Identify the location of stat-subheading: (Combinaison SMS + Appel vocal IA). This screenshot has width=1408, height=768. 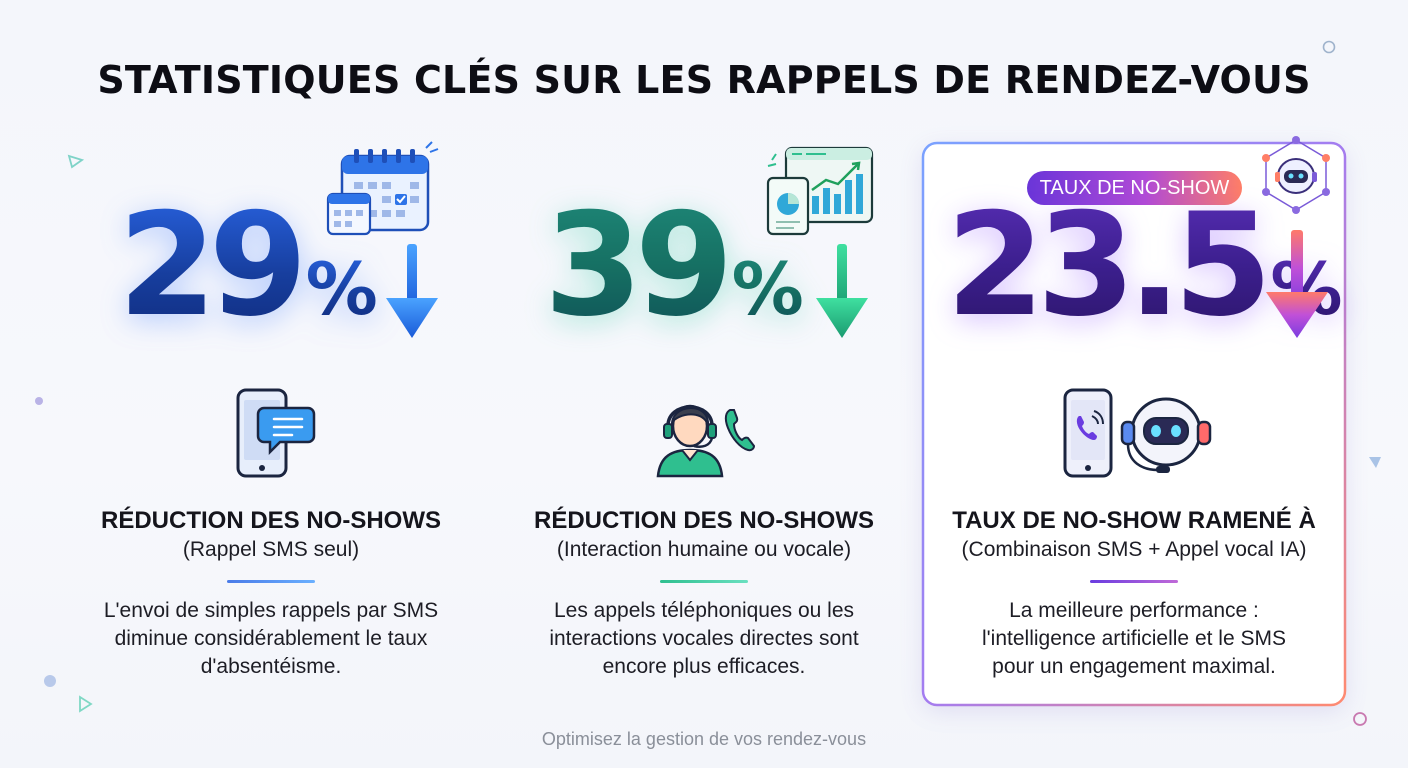
(1134, 549).